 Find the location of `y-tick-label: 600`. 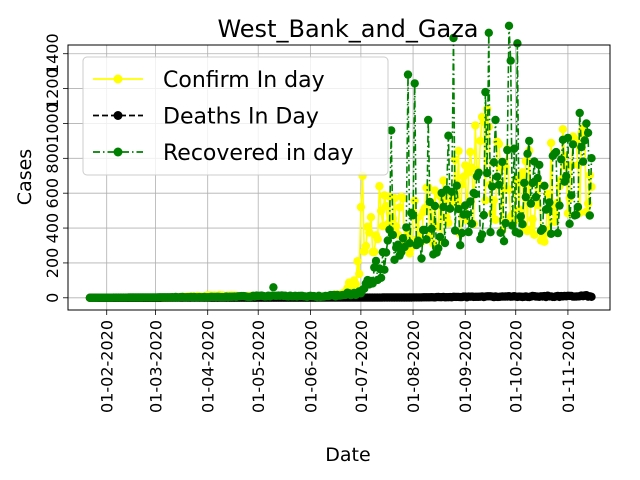

y-tick-label: 600 is located at coordinates (52, 193).